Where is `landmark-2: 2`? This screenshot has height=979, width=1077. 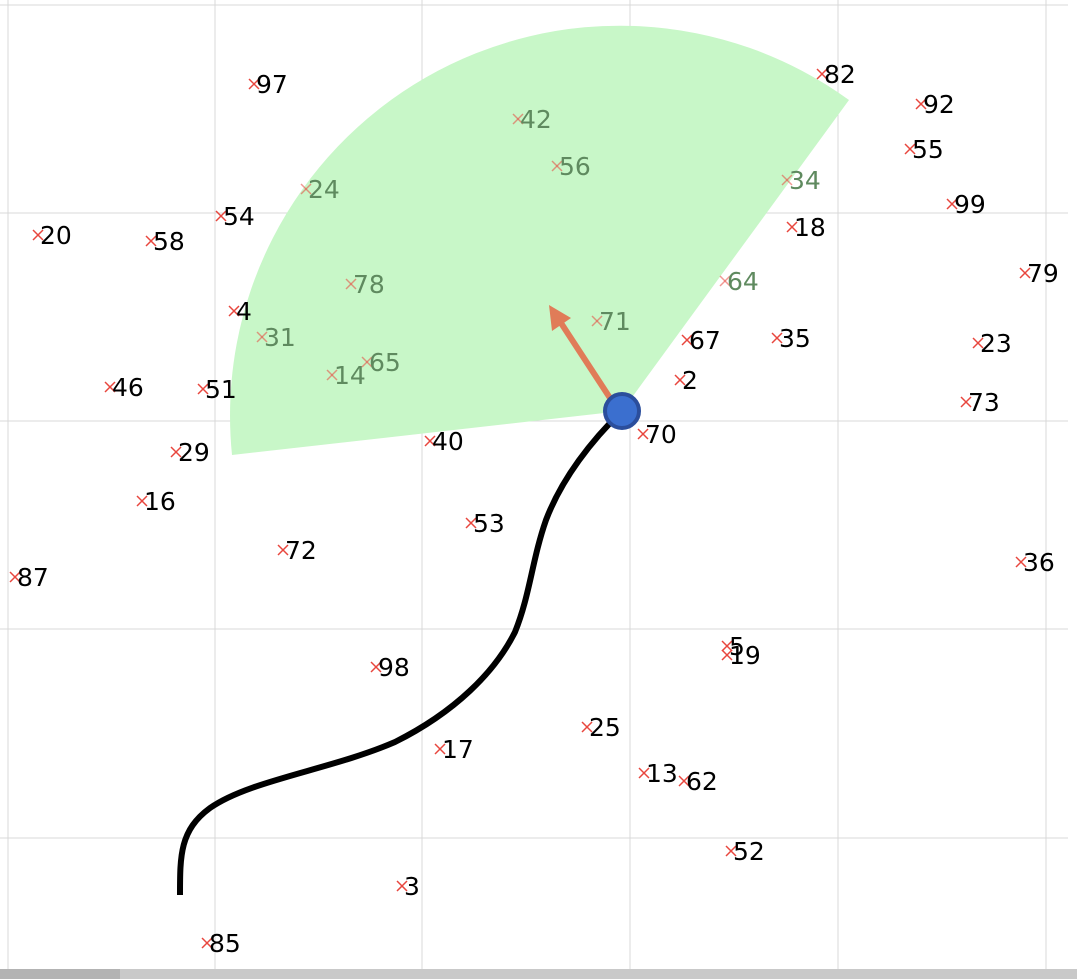 landmark-2: 2 is located at coordinates (686, 380).